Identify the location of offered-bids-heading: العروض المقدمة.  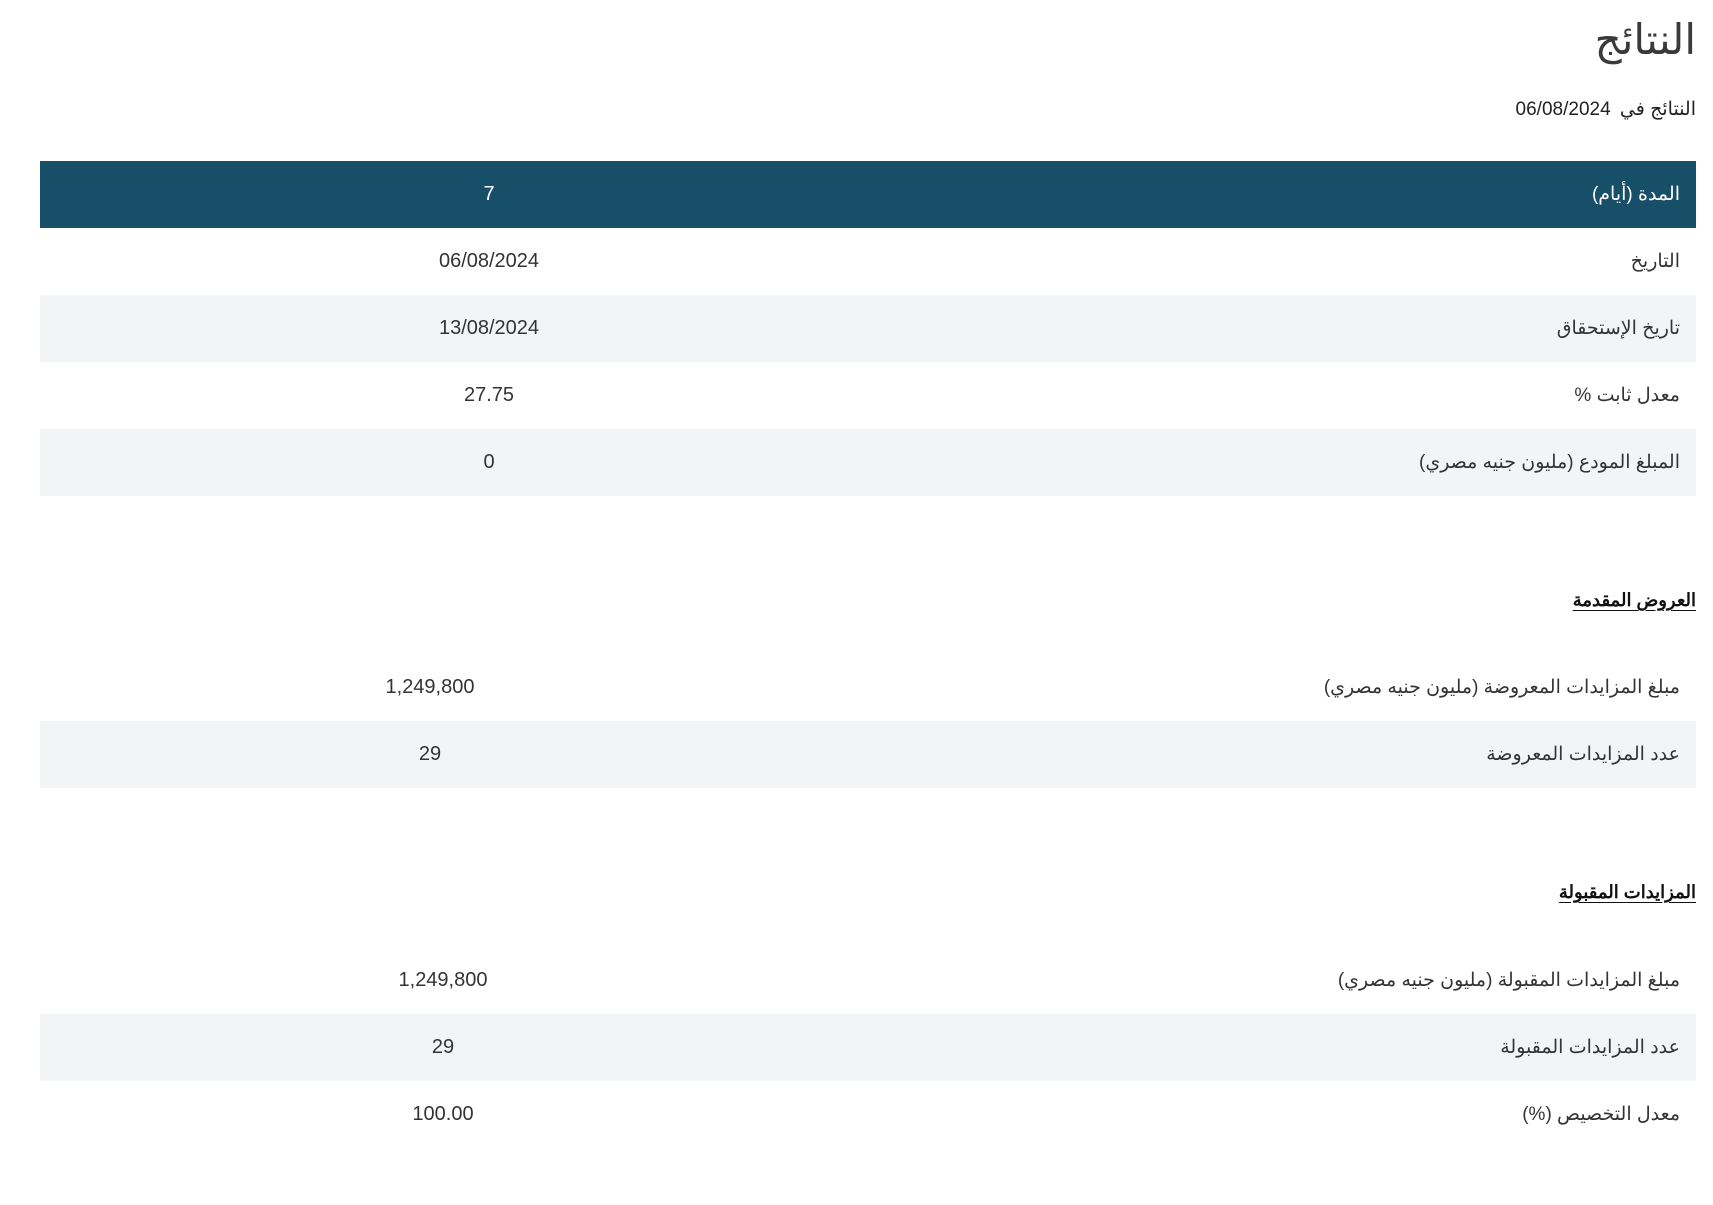
(1634, 600).